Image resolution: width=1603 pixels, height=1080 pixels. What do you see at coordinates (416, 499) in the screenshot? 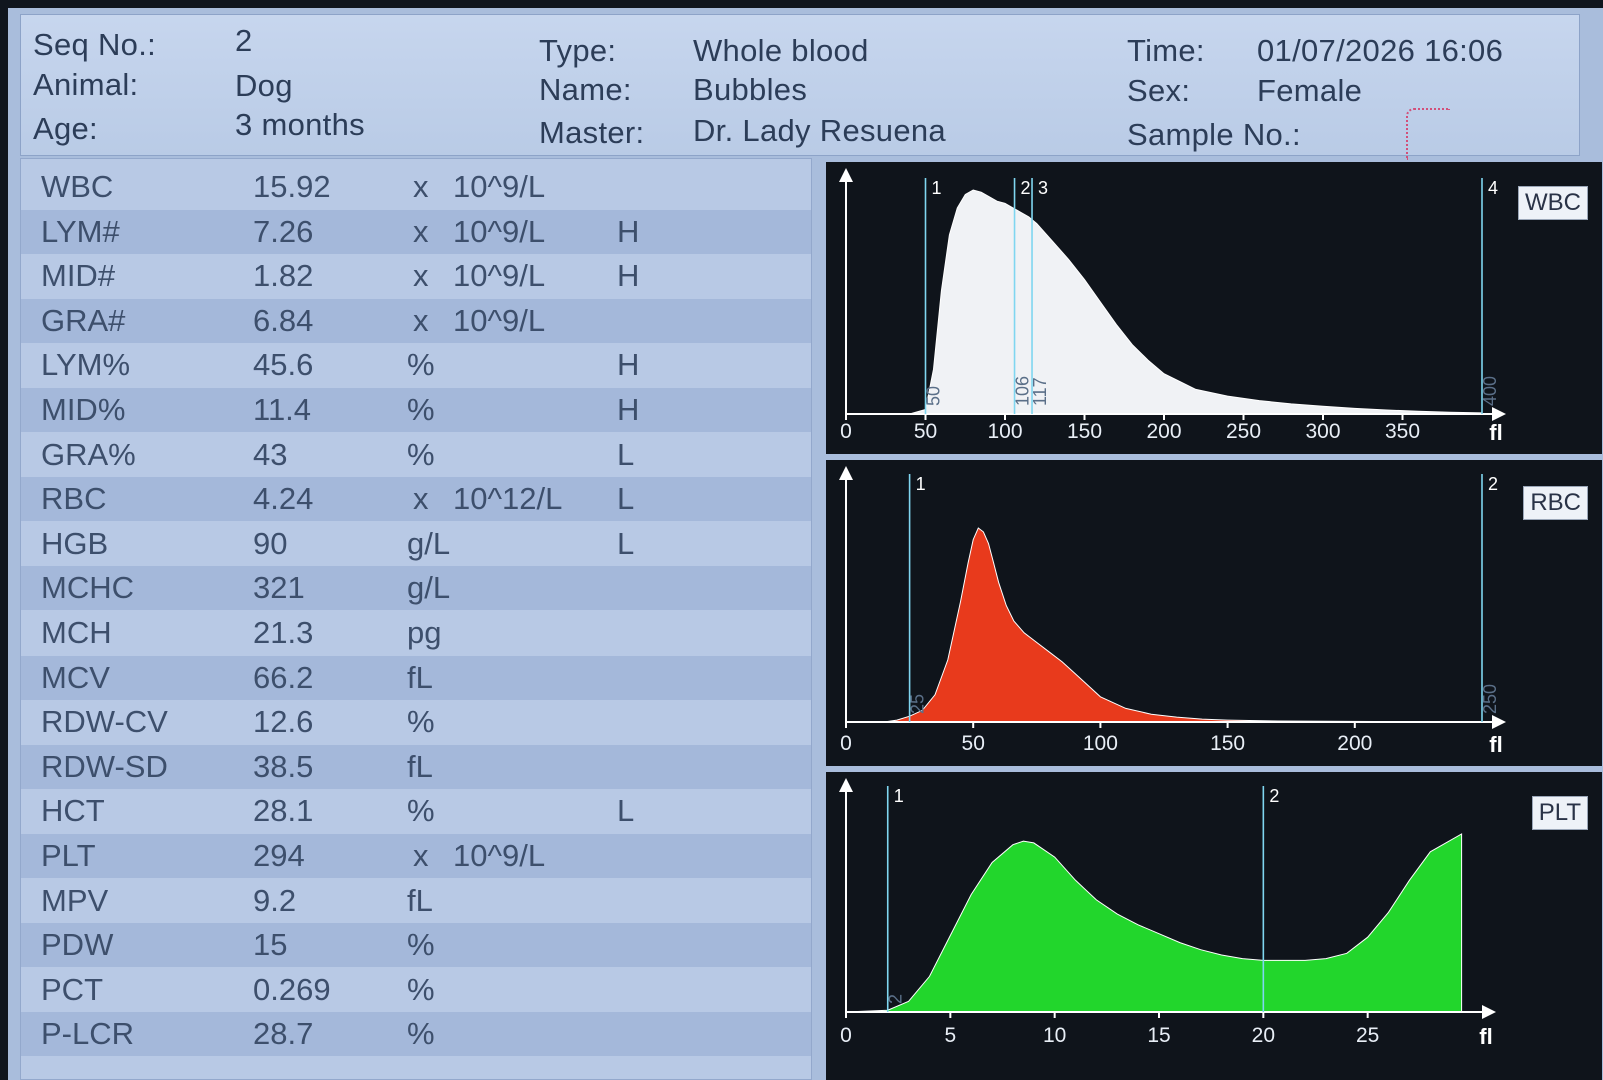
I see `result-row-rbc: RBC 4.24 x 10^12/L L` at bounding box center [416, 499].